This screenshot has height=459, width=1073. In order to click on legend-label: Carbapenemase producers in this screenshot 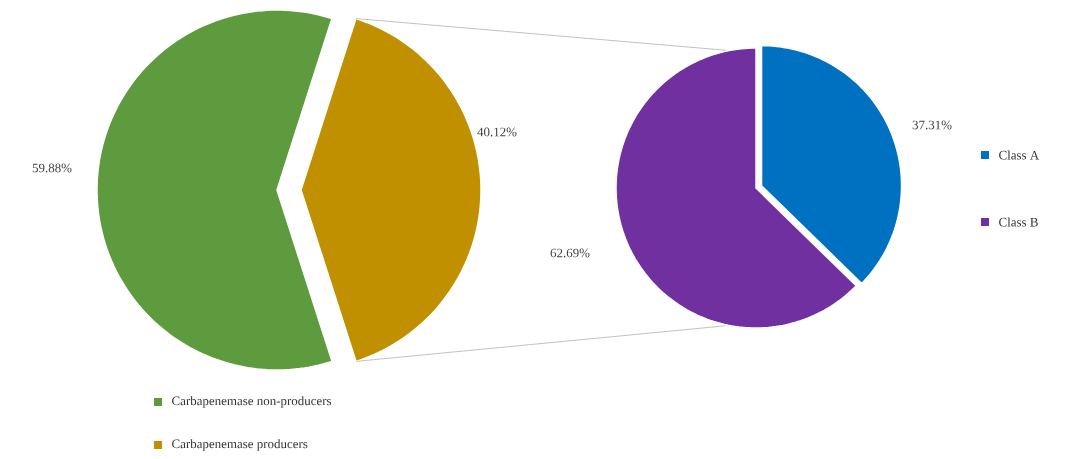, I will do `click(240, 445)`.